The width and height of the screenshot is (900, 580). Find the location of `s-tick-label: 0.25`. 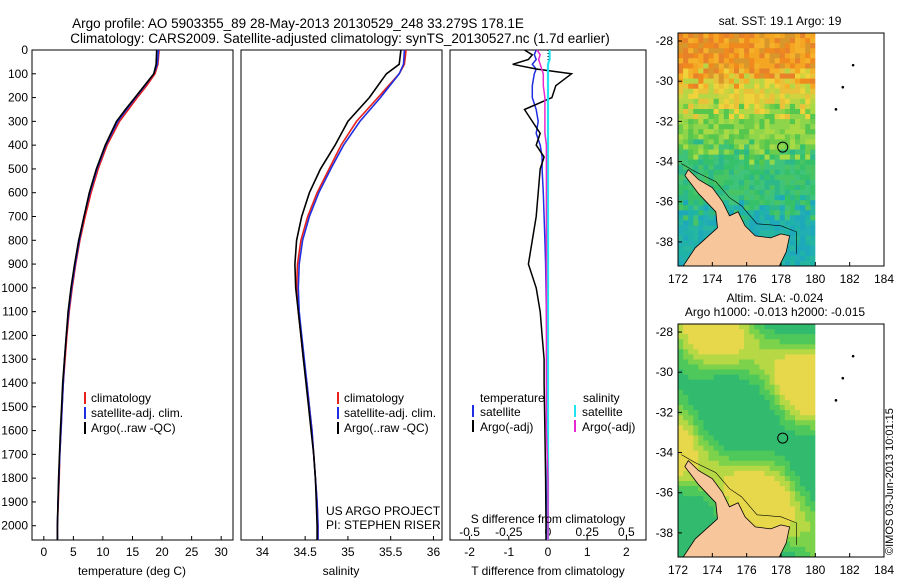

s-tick-label: 0.25 is located at coordinates (588, 532).